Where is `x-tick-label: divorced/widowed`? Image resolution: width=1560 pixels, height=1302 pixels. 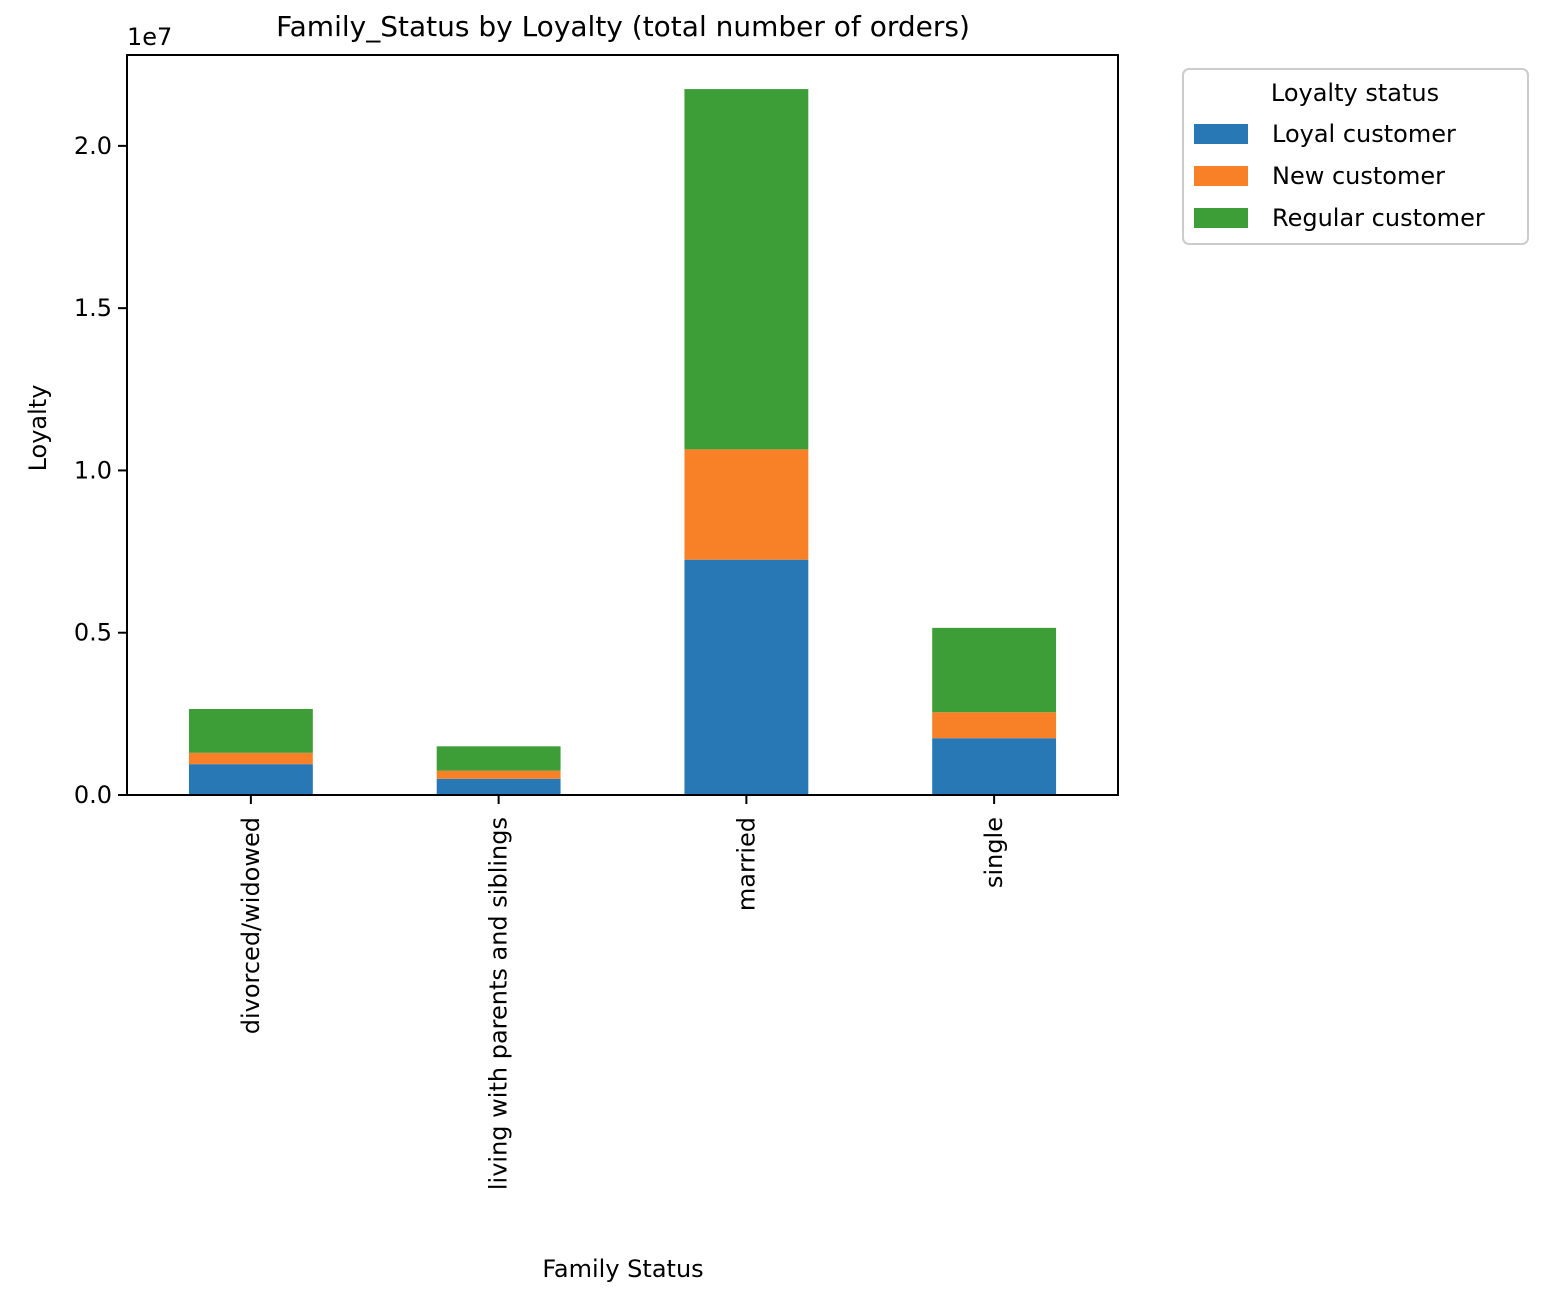
x-tick-label: divorced/widowed is located at coordinates (251, 925).